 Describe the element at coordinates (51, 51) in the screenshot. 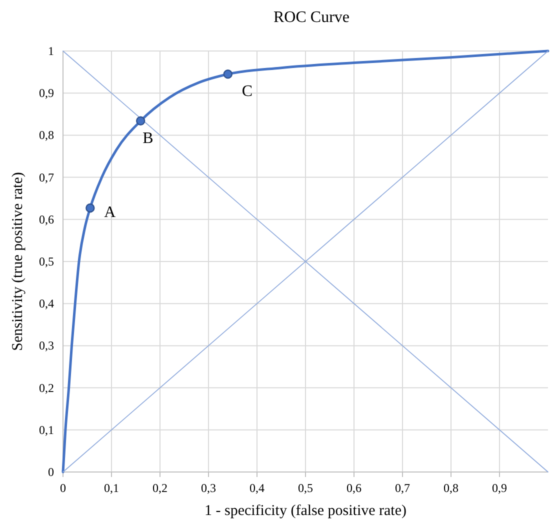

I see `y-tick-label: 1` at that location.